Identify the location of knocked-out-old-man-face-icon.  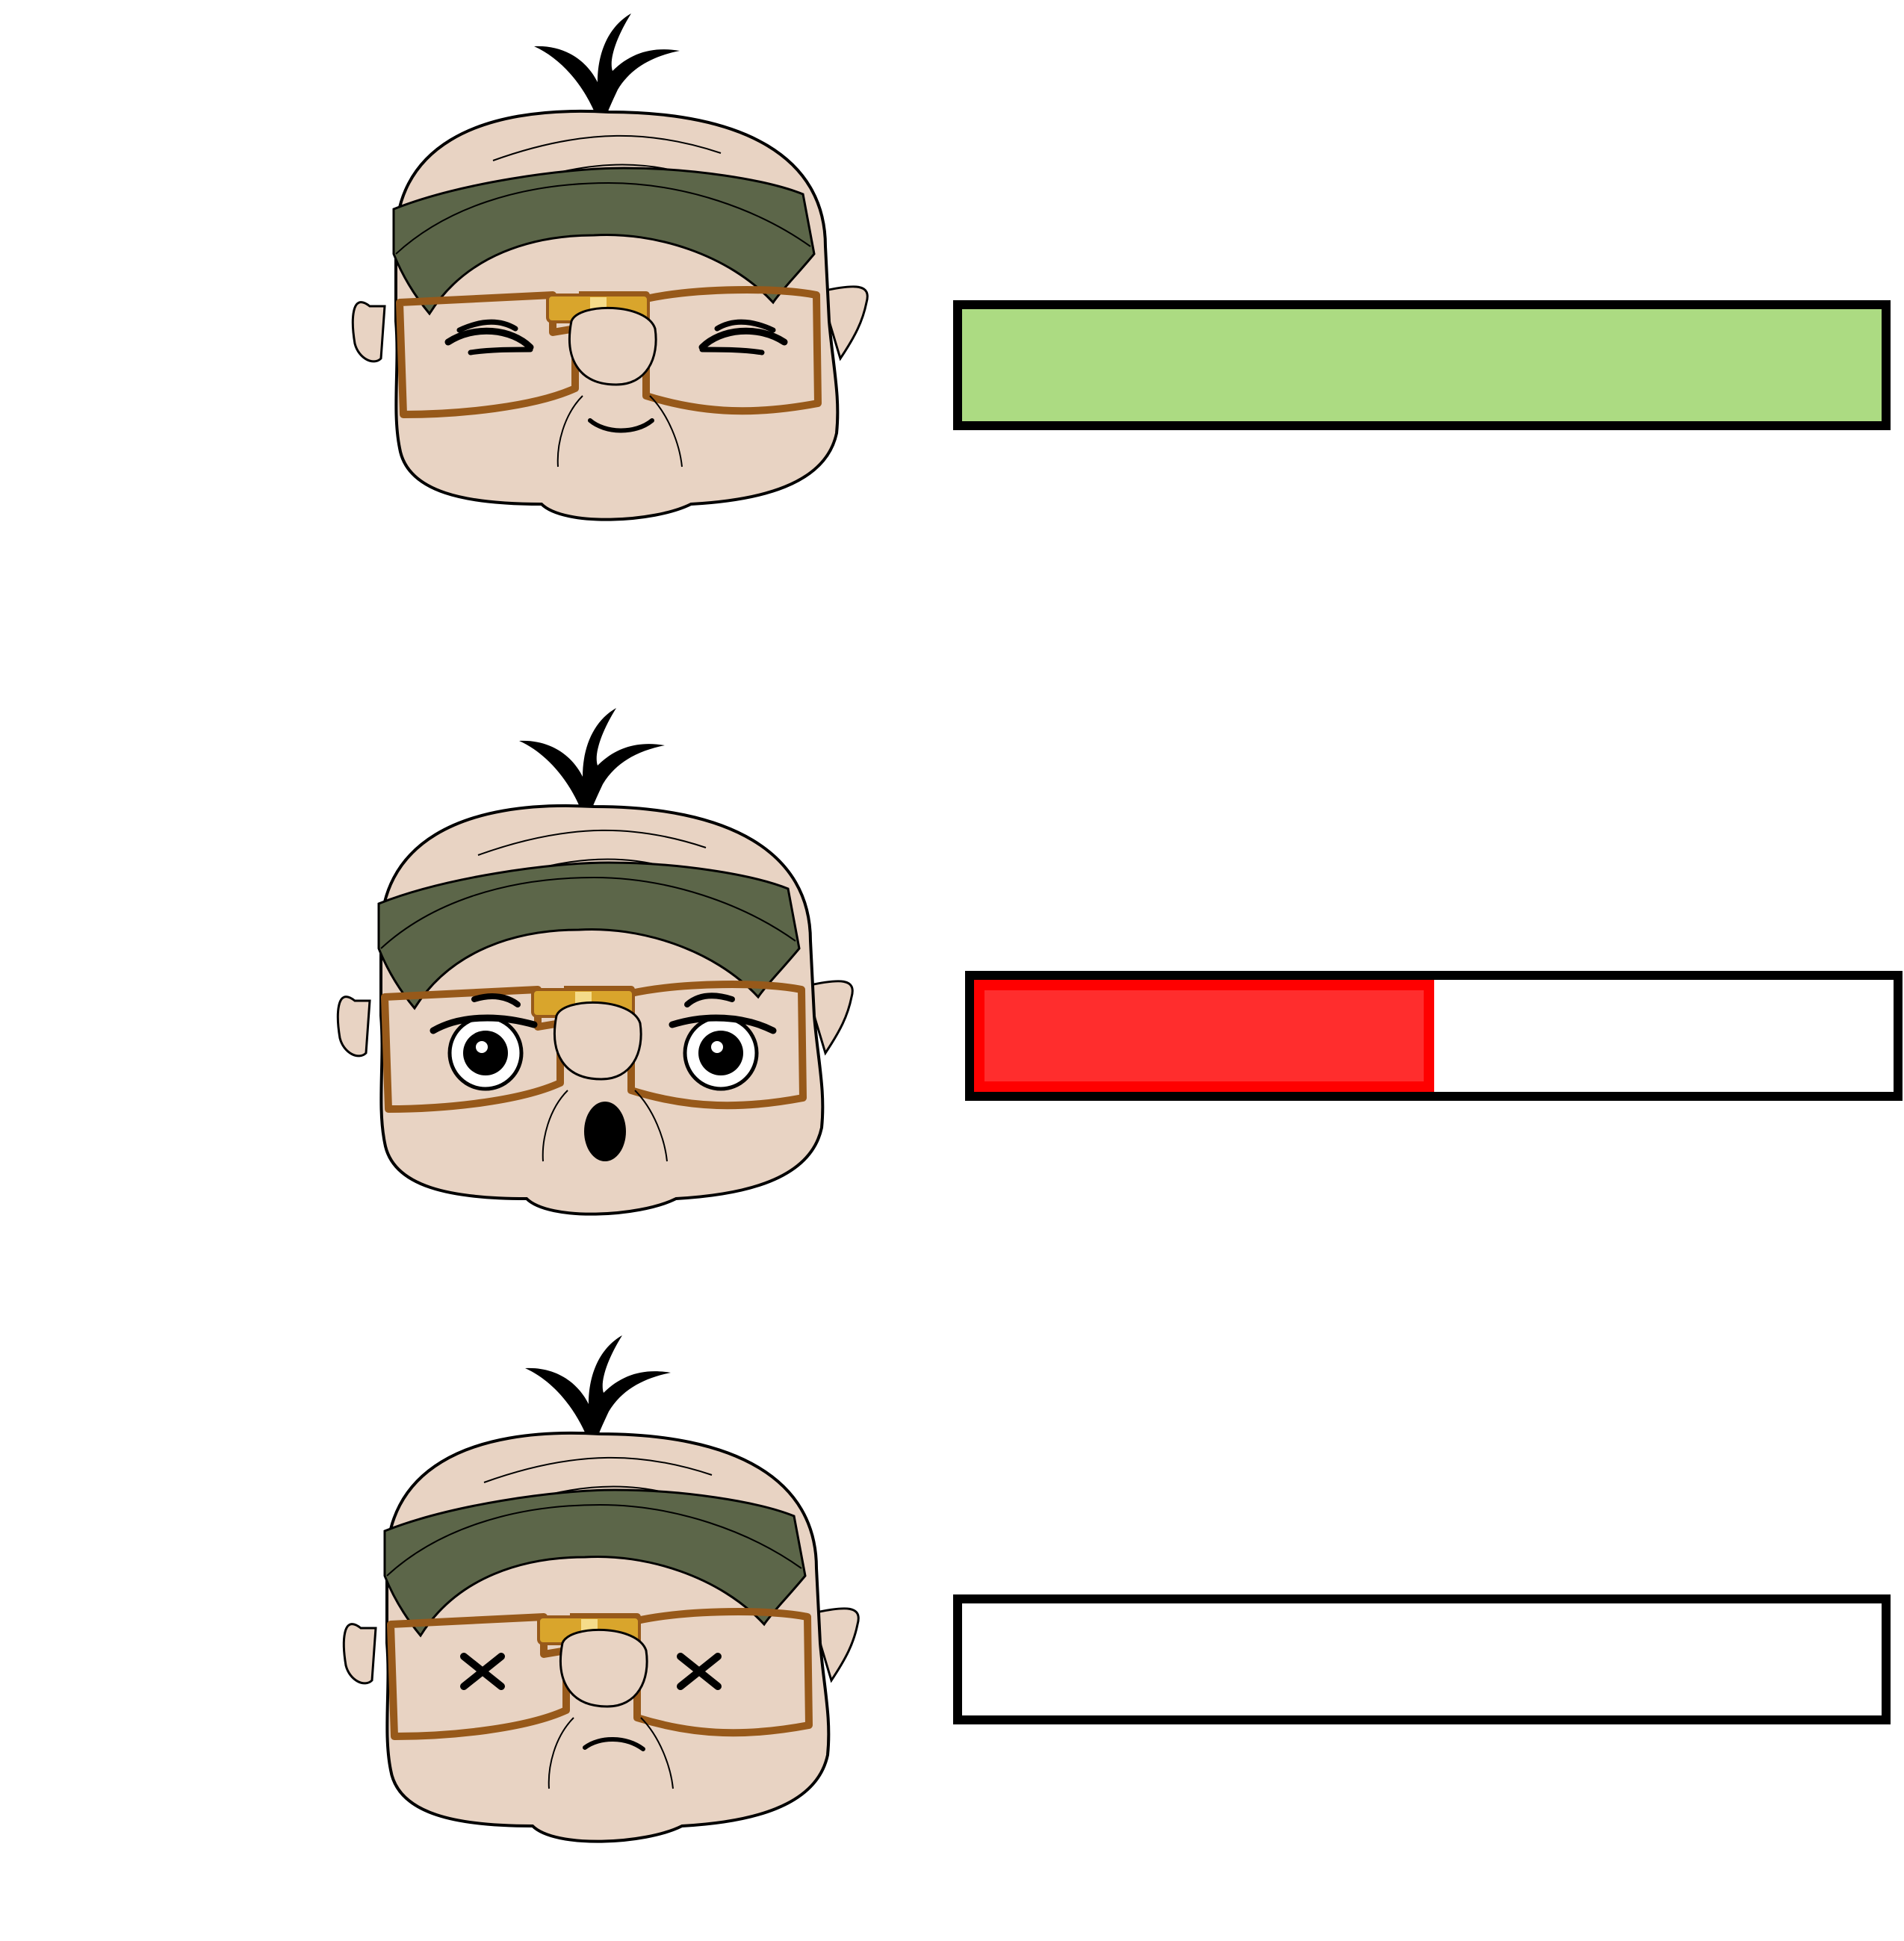
(600, 1590).